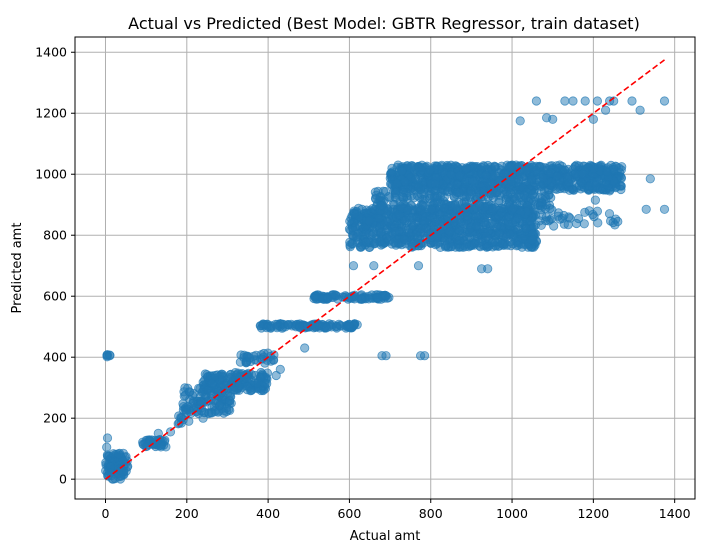  Describe the element at coordinates (106, 513) in the screenshot. I see `x-tick-label: 0` at that location.